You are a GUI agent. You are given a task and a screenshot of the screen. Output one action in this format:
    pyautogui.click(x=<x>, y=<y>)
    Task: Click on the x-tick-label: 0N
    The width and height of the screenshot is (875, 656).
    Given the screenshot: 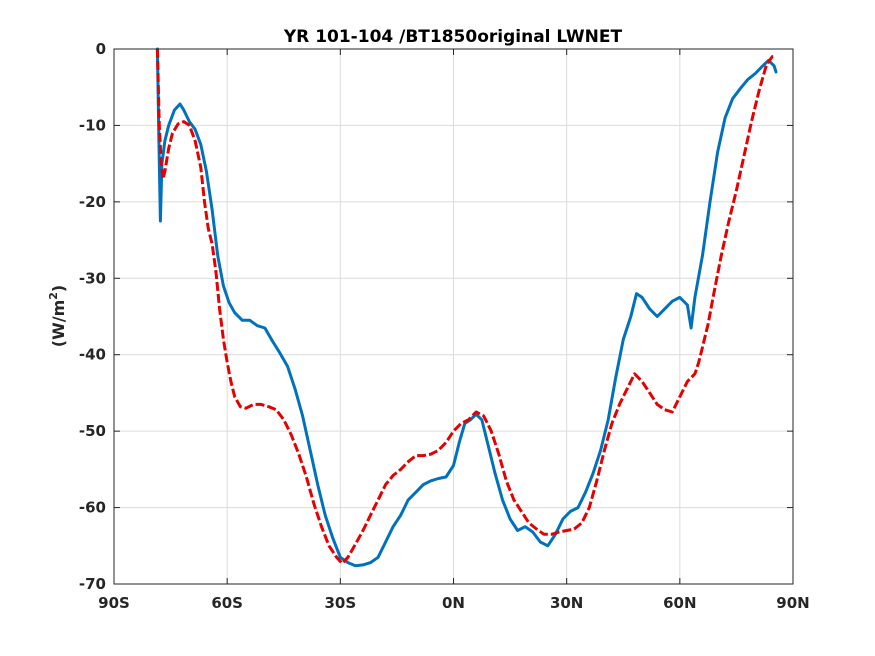 What is the action you would take?
    pyautogui.click(x=453, y=603)
    